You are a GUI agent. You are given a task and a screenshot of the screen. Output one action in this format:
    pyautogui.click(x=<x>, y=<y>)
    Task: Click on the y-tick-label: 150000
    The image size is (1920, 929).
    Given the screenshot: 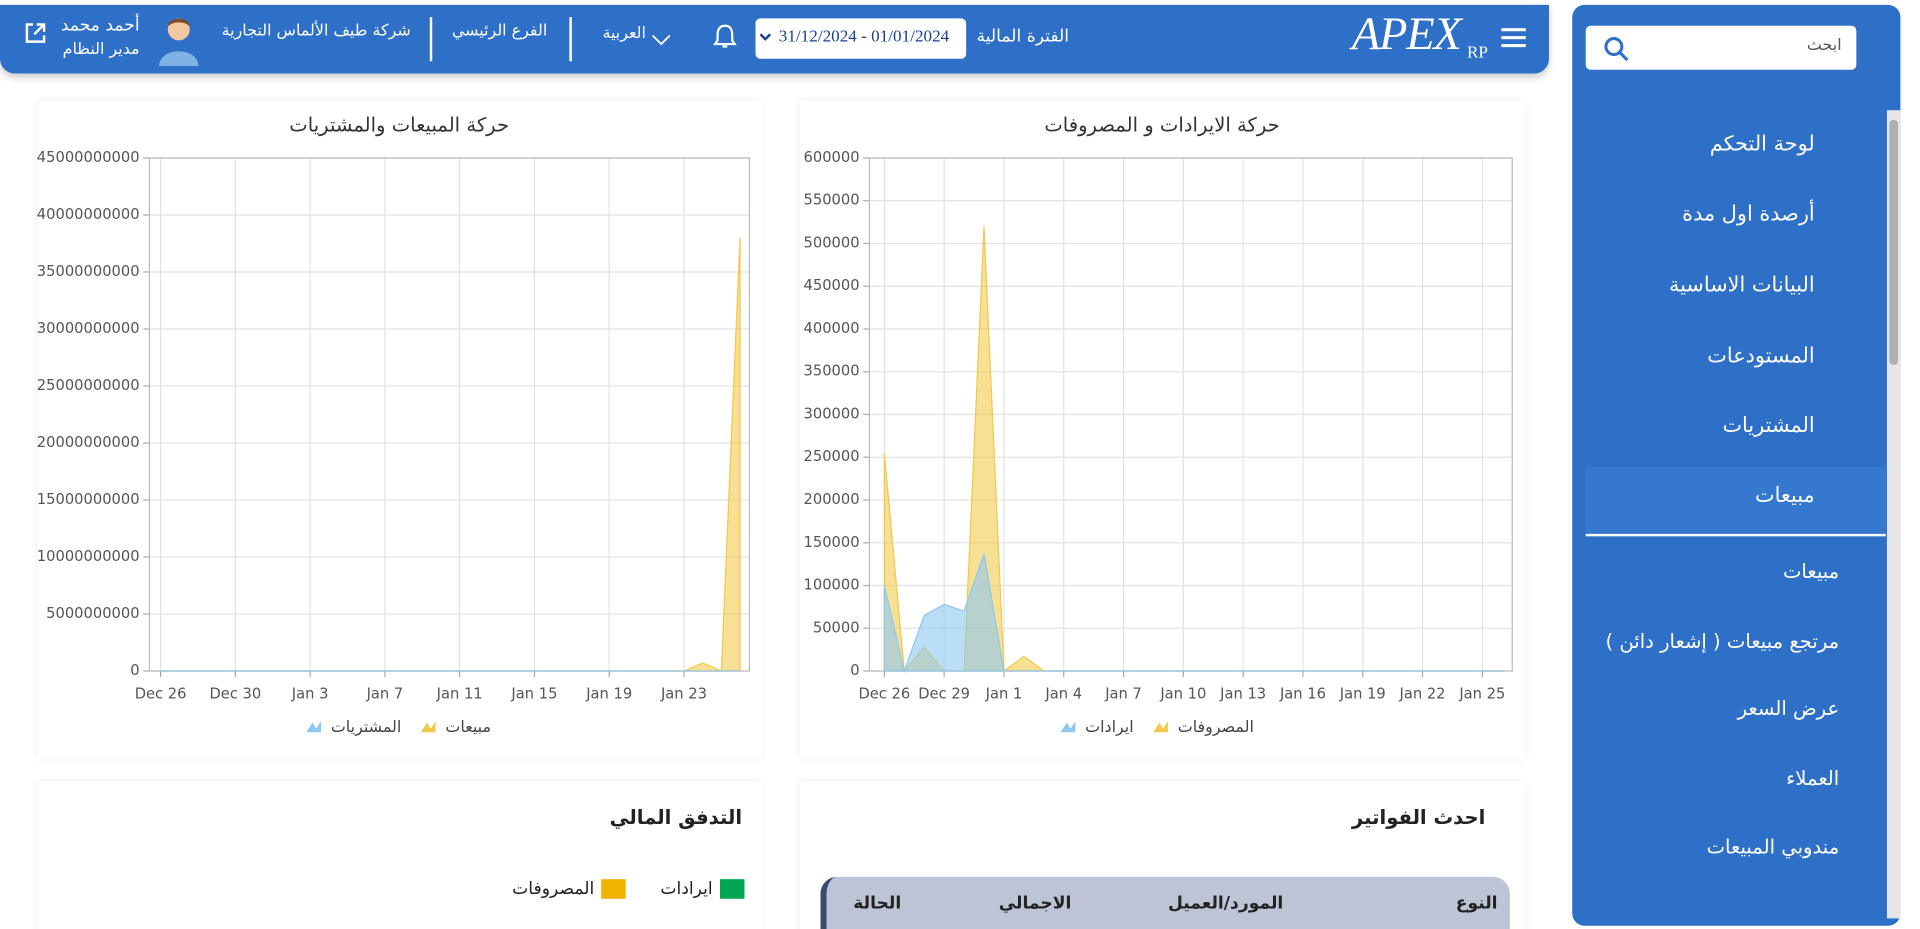 What is the action you would take?
    pyautogui.click(x=832, y=542)
    